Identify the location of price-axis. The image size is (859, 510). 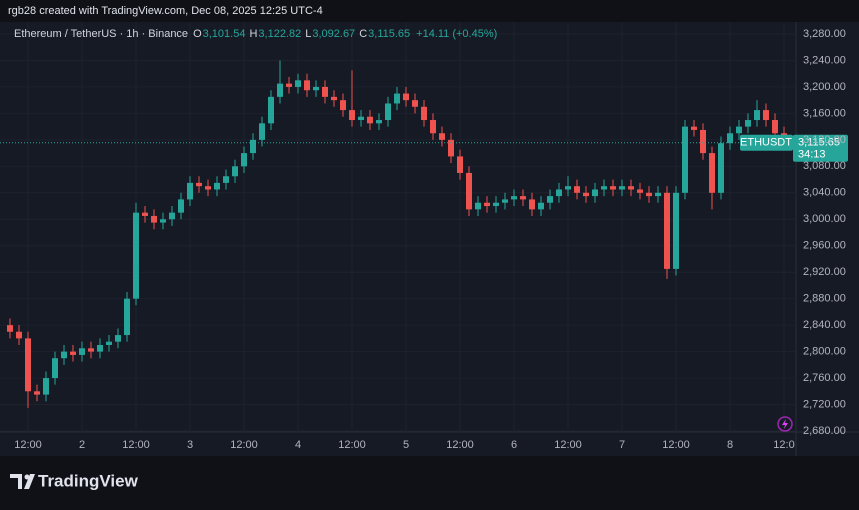
(827, 239).